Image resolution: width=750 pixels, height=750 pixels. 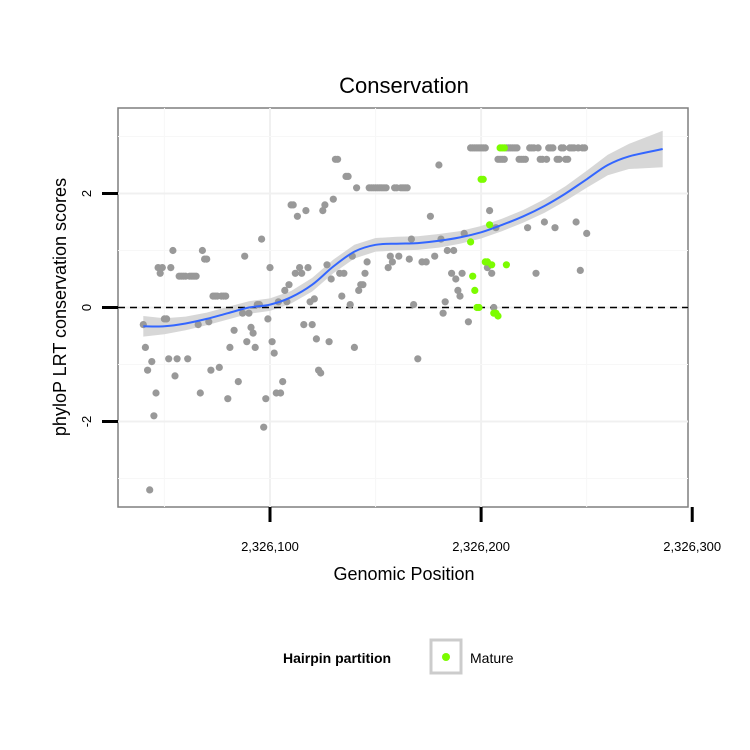 What do you see at coordinates (270, 546) in the screenshot?
I see `x-tick-label: 2,326,100` at bounding box center [270, 546].